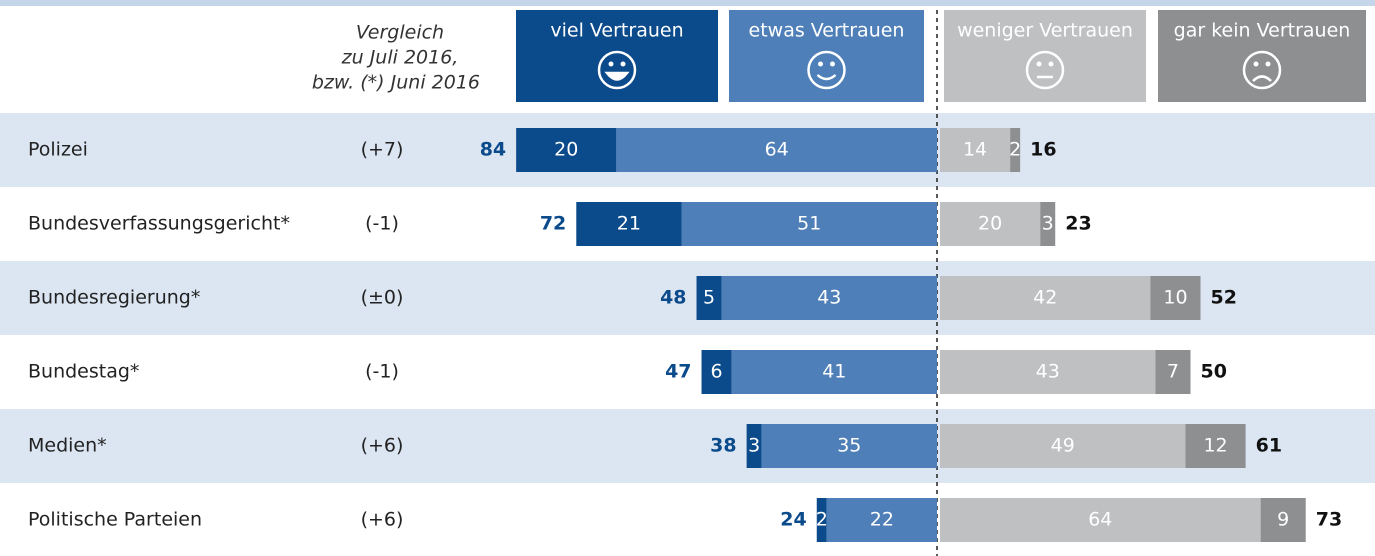  I want to click on change-label: (+7), so click(382, 150).